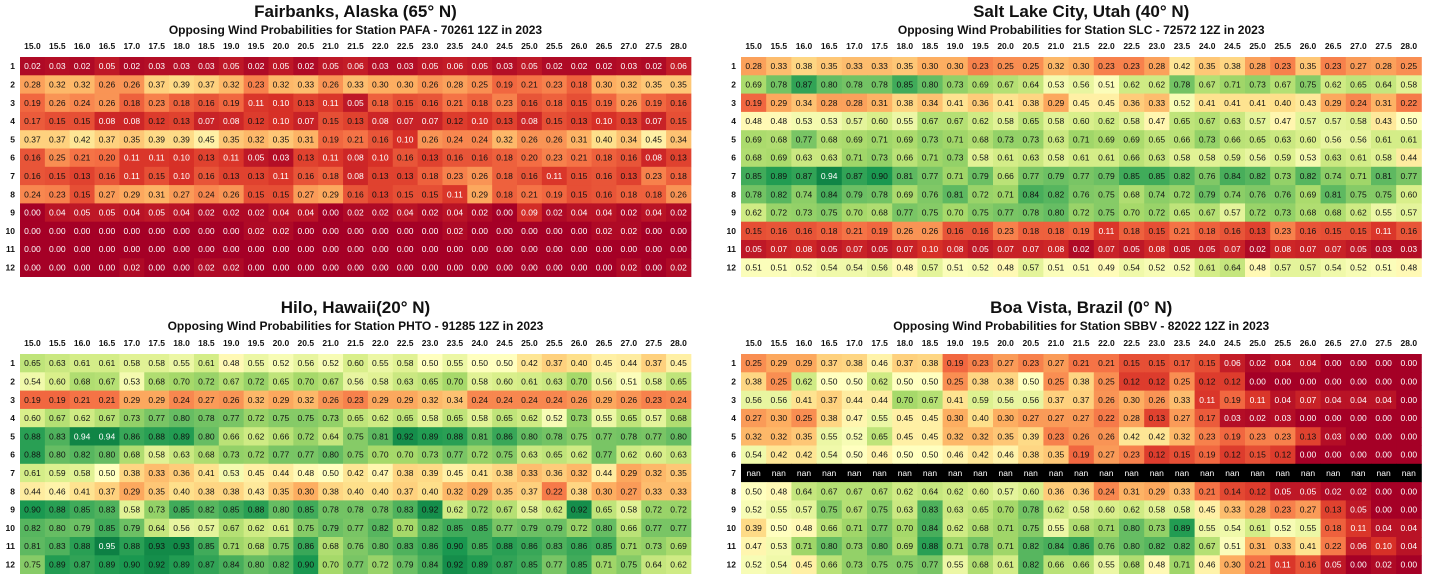 The height and width of the screenshot is (584, 1434). Describe the element at coordinates (107, 473) in the screenshot. I see `cell-value-label: 0.50` at that location.